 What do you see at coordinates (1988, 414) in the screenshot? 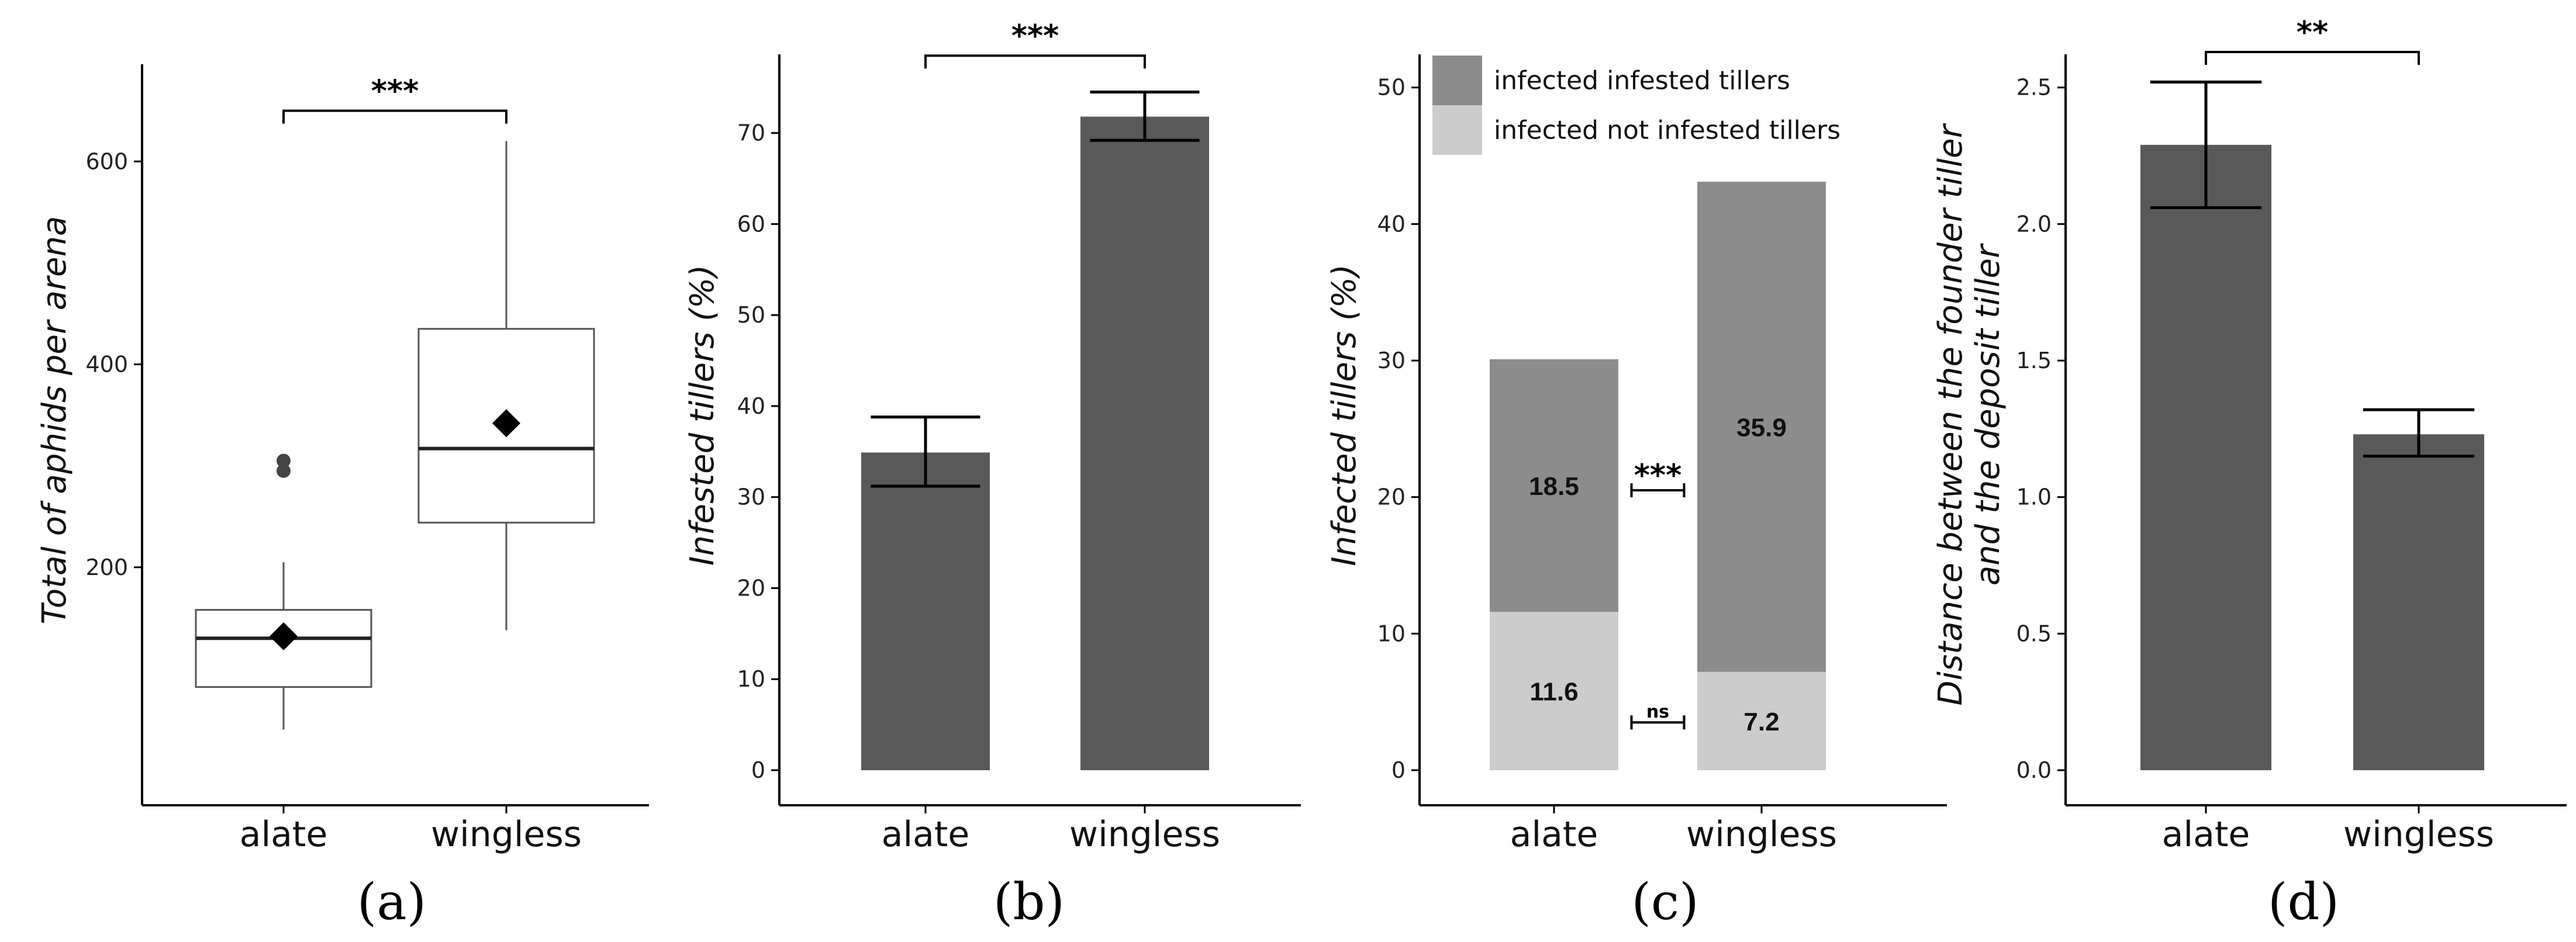
I see `y-axis-title-line: and the deposit tiller` at bounding box center [1988, 414].